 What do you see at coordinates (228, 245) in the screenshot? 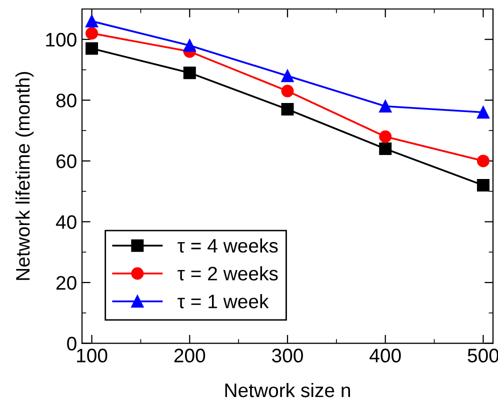
I see `legend-label: τ = 4 weeks` at bounding box center [228, 245].